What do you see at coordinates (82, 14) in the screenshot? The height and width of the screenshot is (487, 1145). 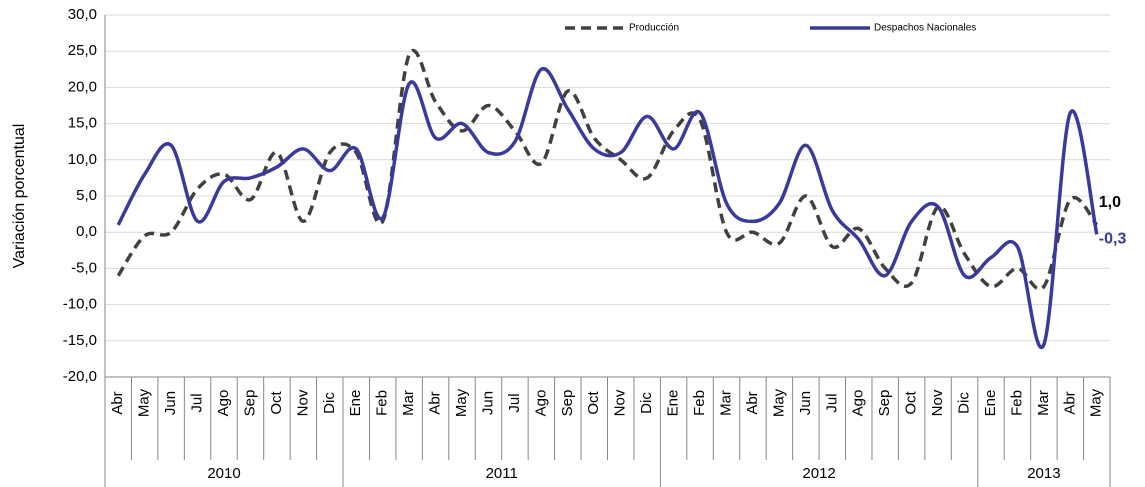 I see `y-tick-label: 30,0` at bounding box center [82, 14].